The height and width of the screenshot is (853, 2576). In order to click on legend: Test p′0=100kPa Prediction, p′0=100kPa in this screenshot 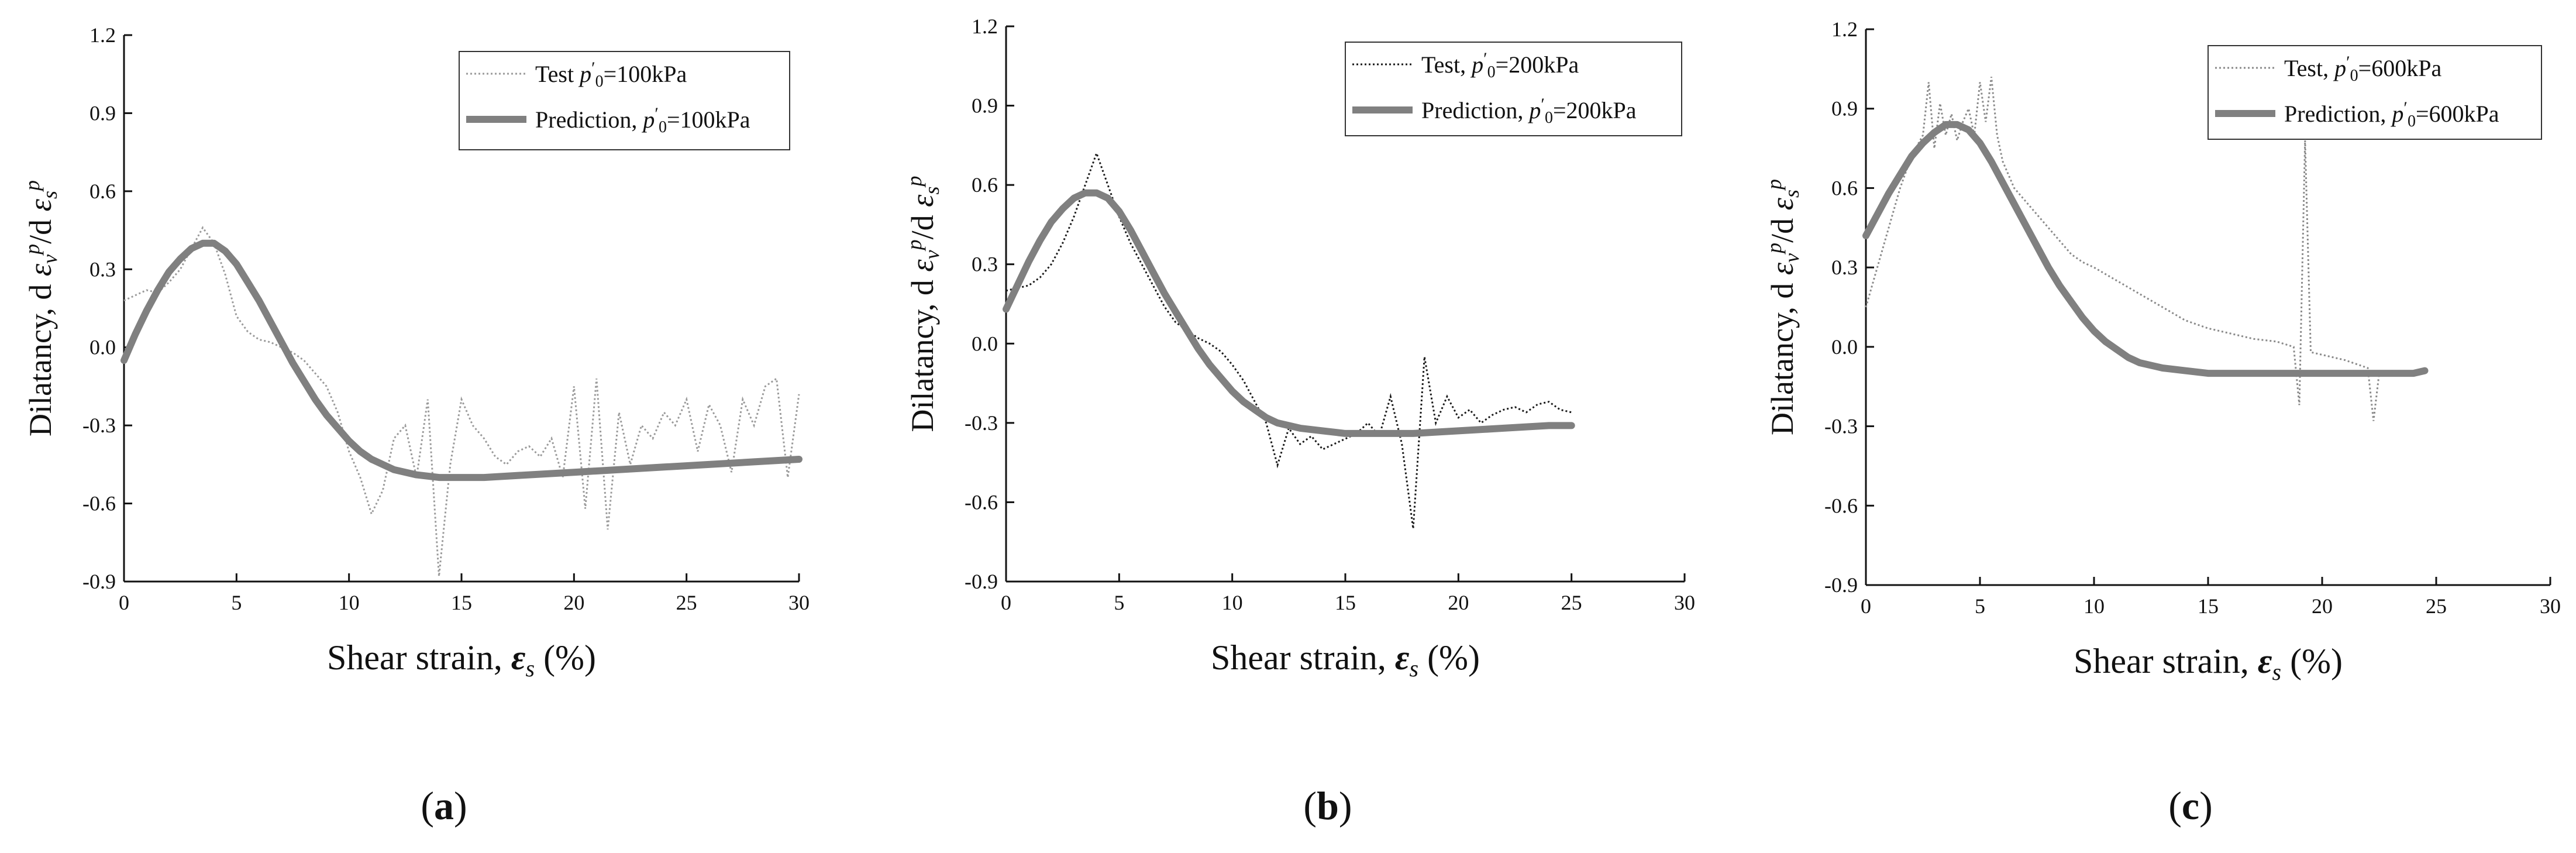, I will do `click(624, 100)`.